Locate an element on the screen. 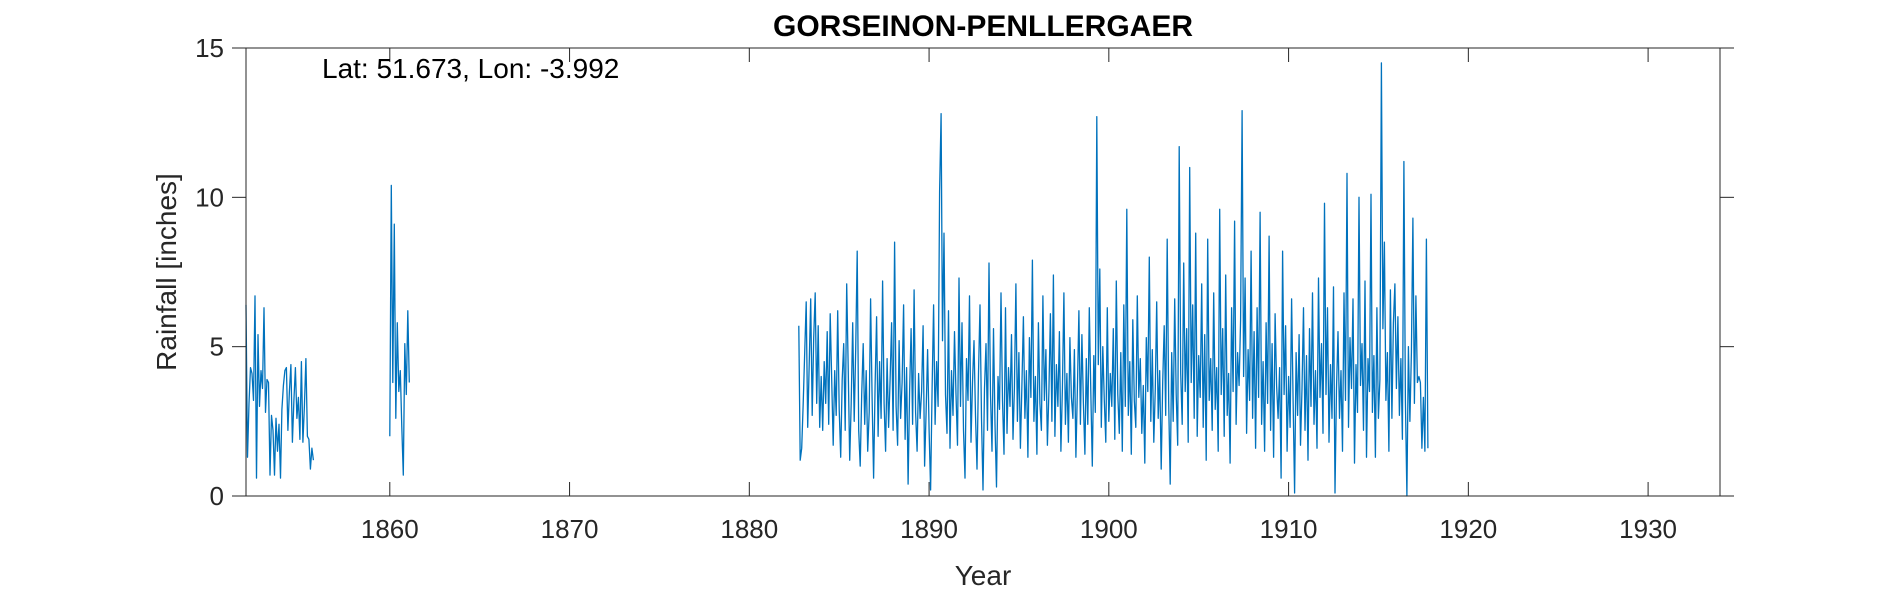  y-tick-label: 5 is located at coordinates (217, 347).